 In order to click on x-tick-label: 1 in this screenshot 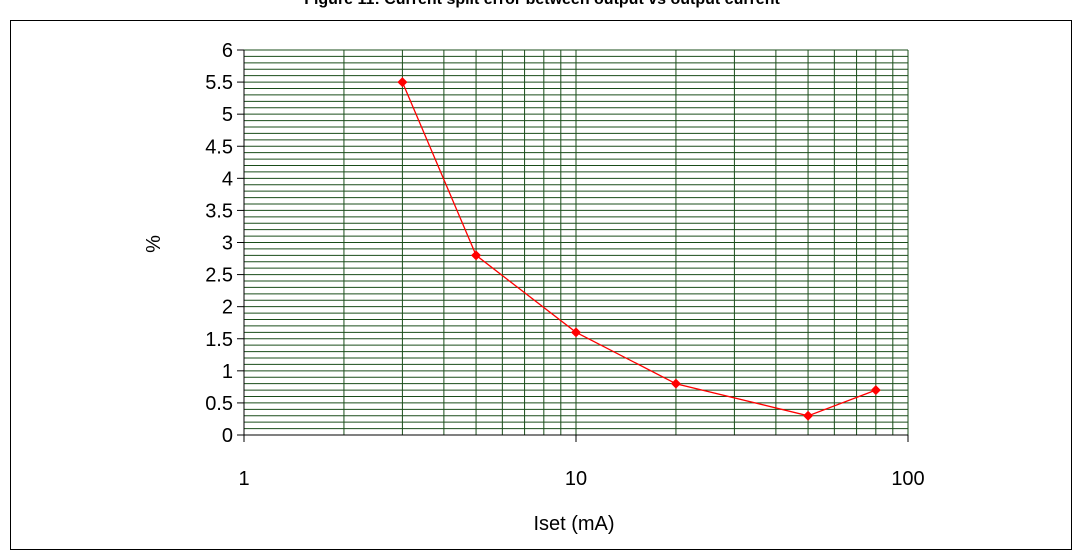, I will do `click(243, 479)`.